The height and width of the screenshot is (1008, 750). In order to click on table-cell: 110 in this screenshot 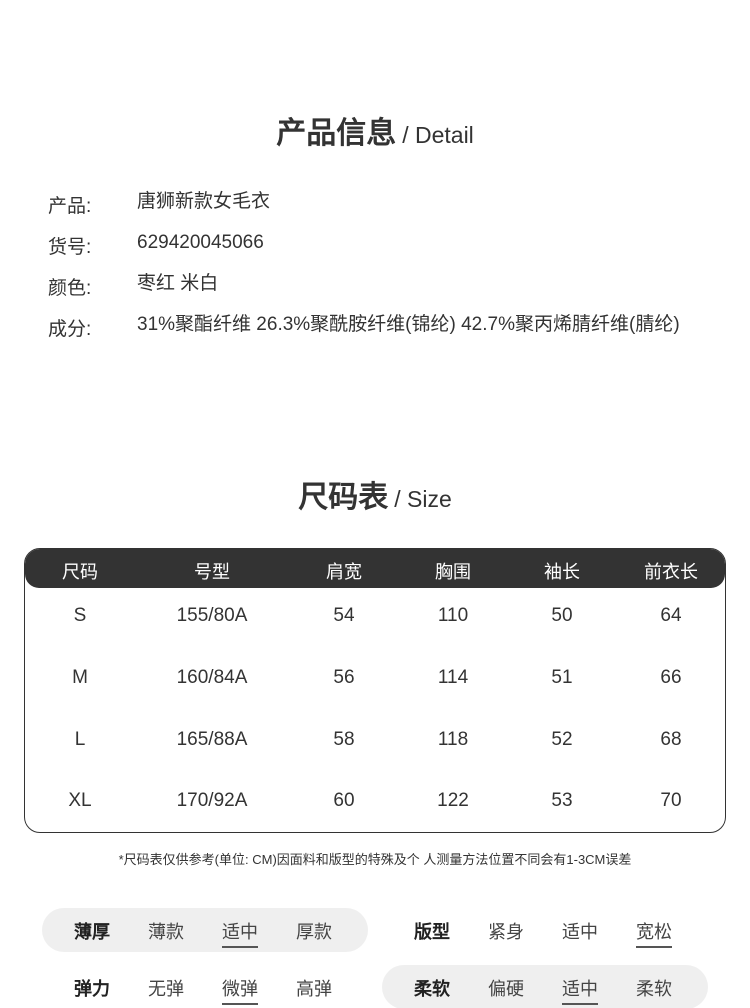, I will do `click(453, 615)`.